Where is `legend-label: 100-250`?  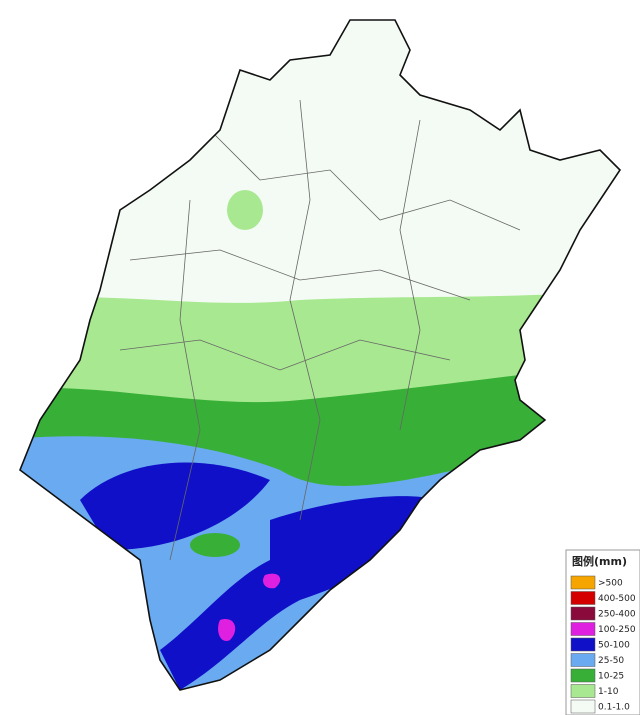
legend-label: 100-250 is located at coordinates (617, 630).